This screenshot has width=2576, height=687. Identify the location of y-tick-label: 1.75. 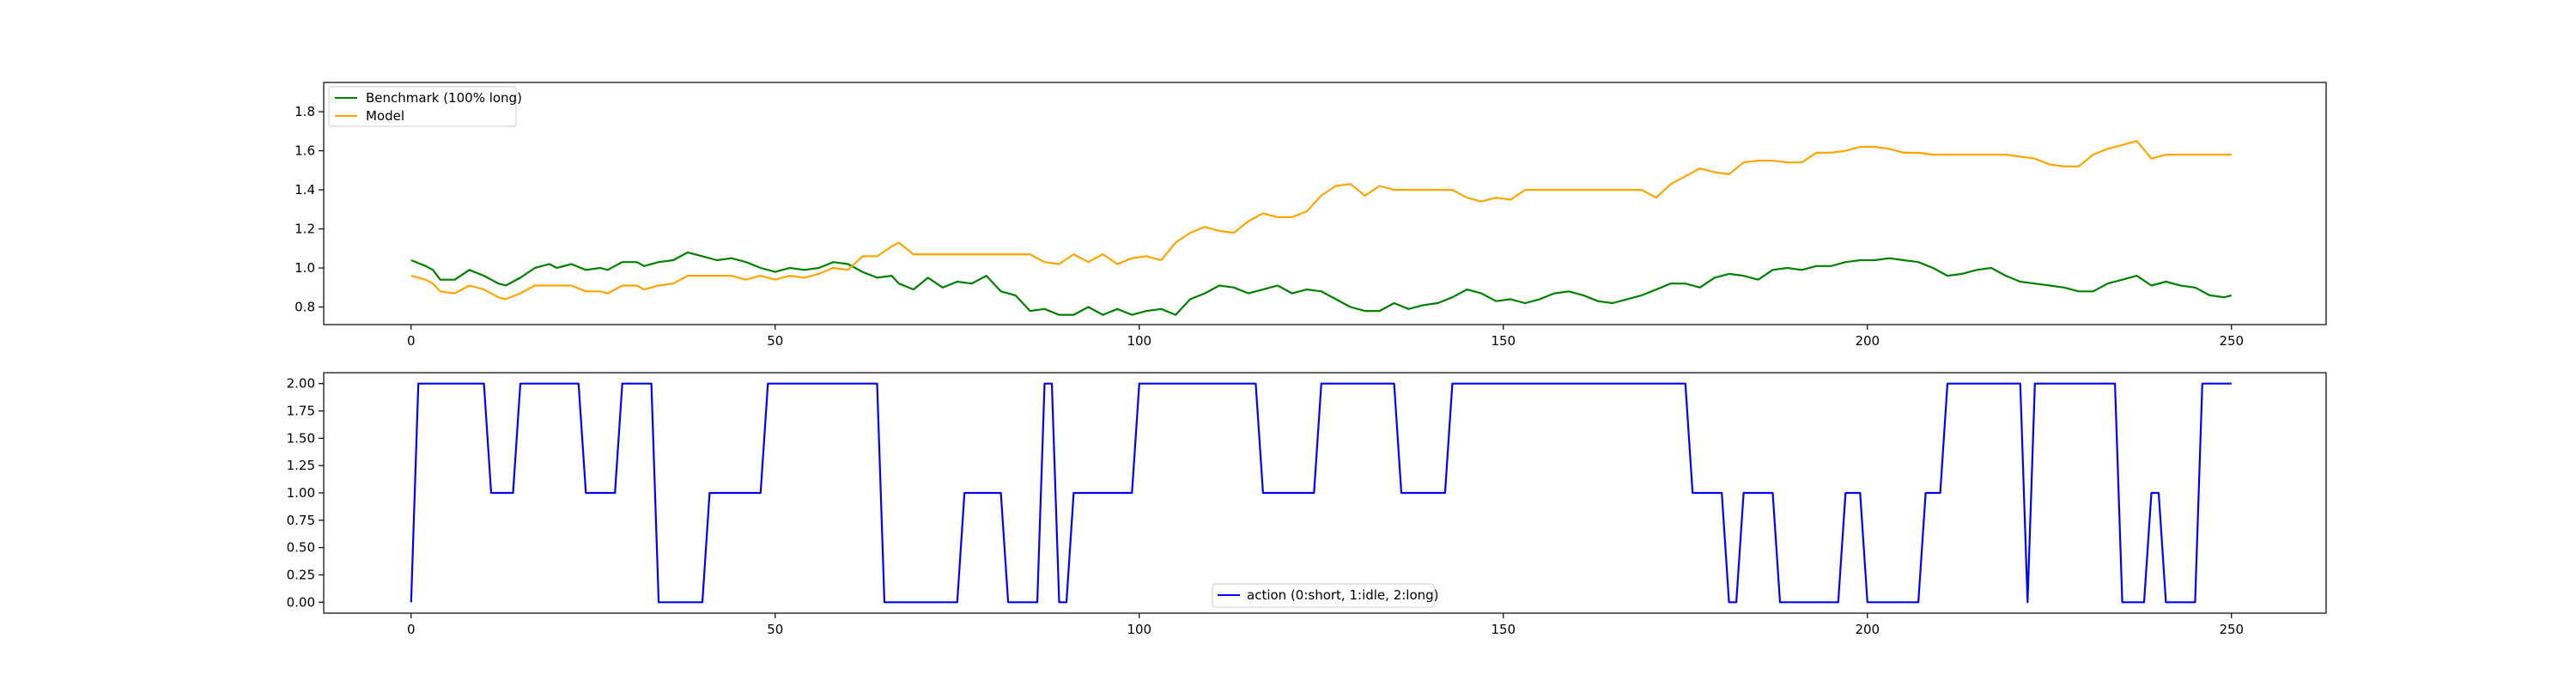
(301, 411).